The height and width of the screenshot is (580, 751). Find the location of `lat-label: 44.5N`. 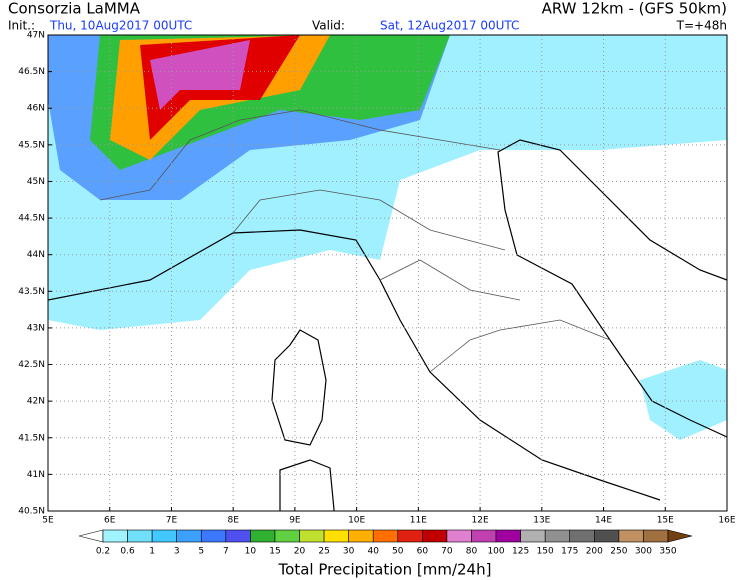

lat-label: 44.5N is located at coordinates (31, 219).